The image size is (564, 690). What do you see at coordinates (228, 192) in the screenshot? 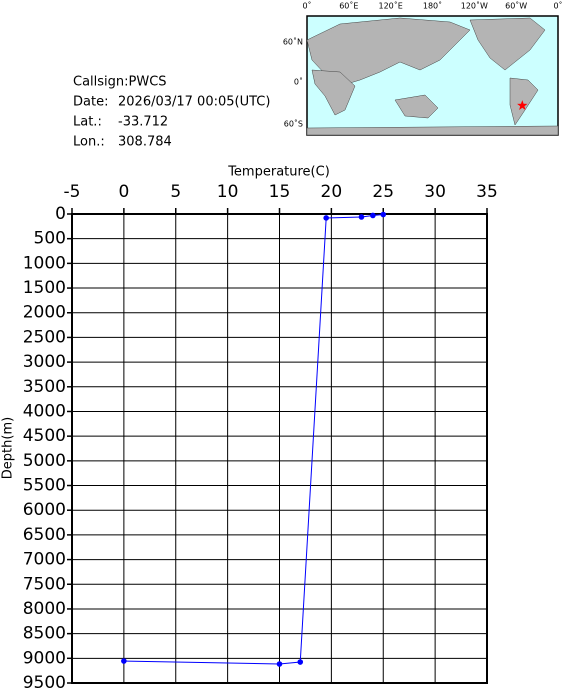
I see `x-tick-label: 10` at bounding box center [228, 192].